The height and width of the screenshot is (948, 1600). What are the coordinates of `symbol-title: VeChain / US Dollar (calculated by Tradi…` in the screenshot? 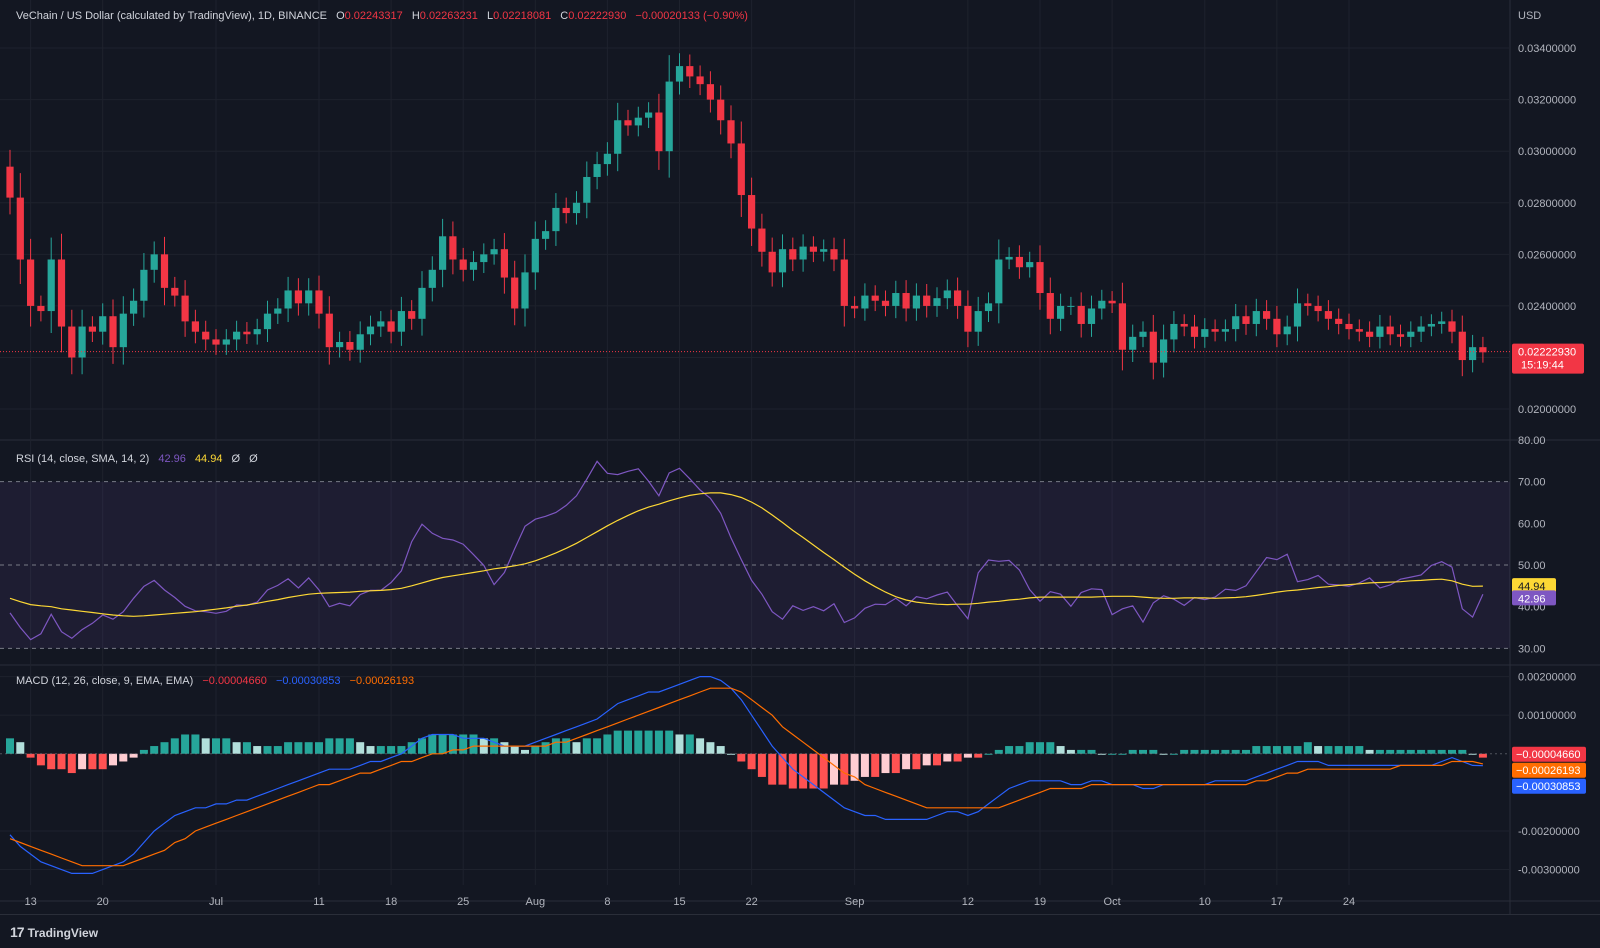 It's located at (171, 16).